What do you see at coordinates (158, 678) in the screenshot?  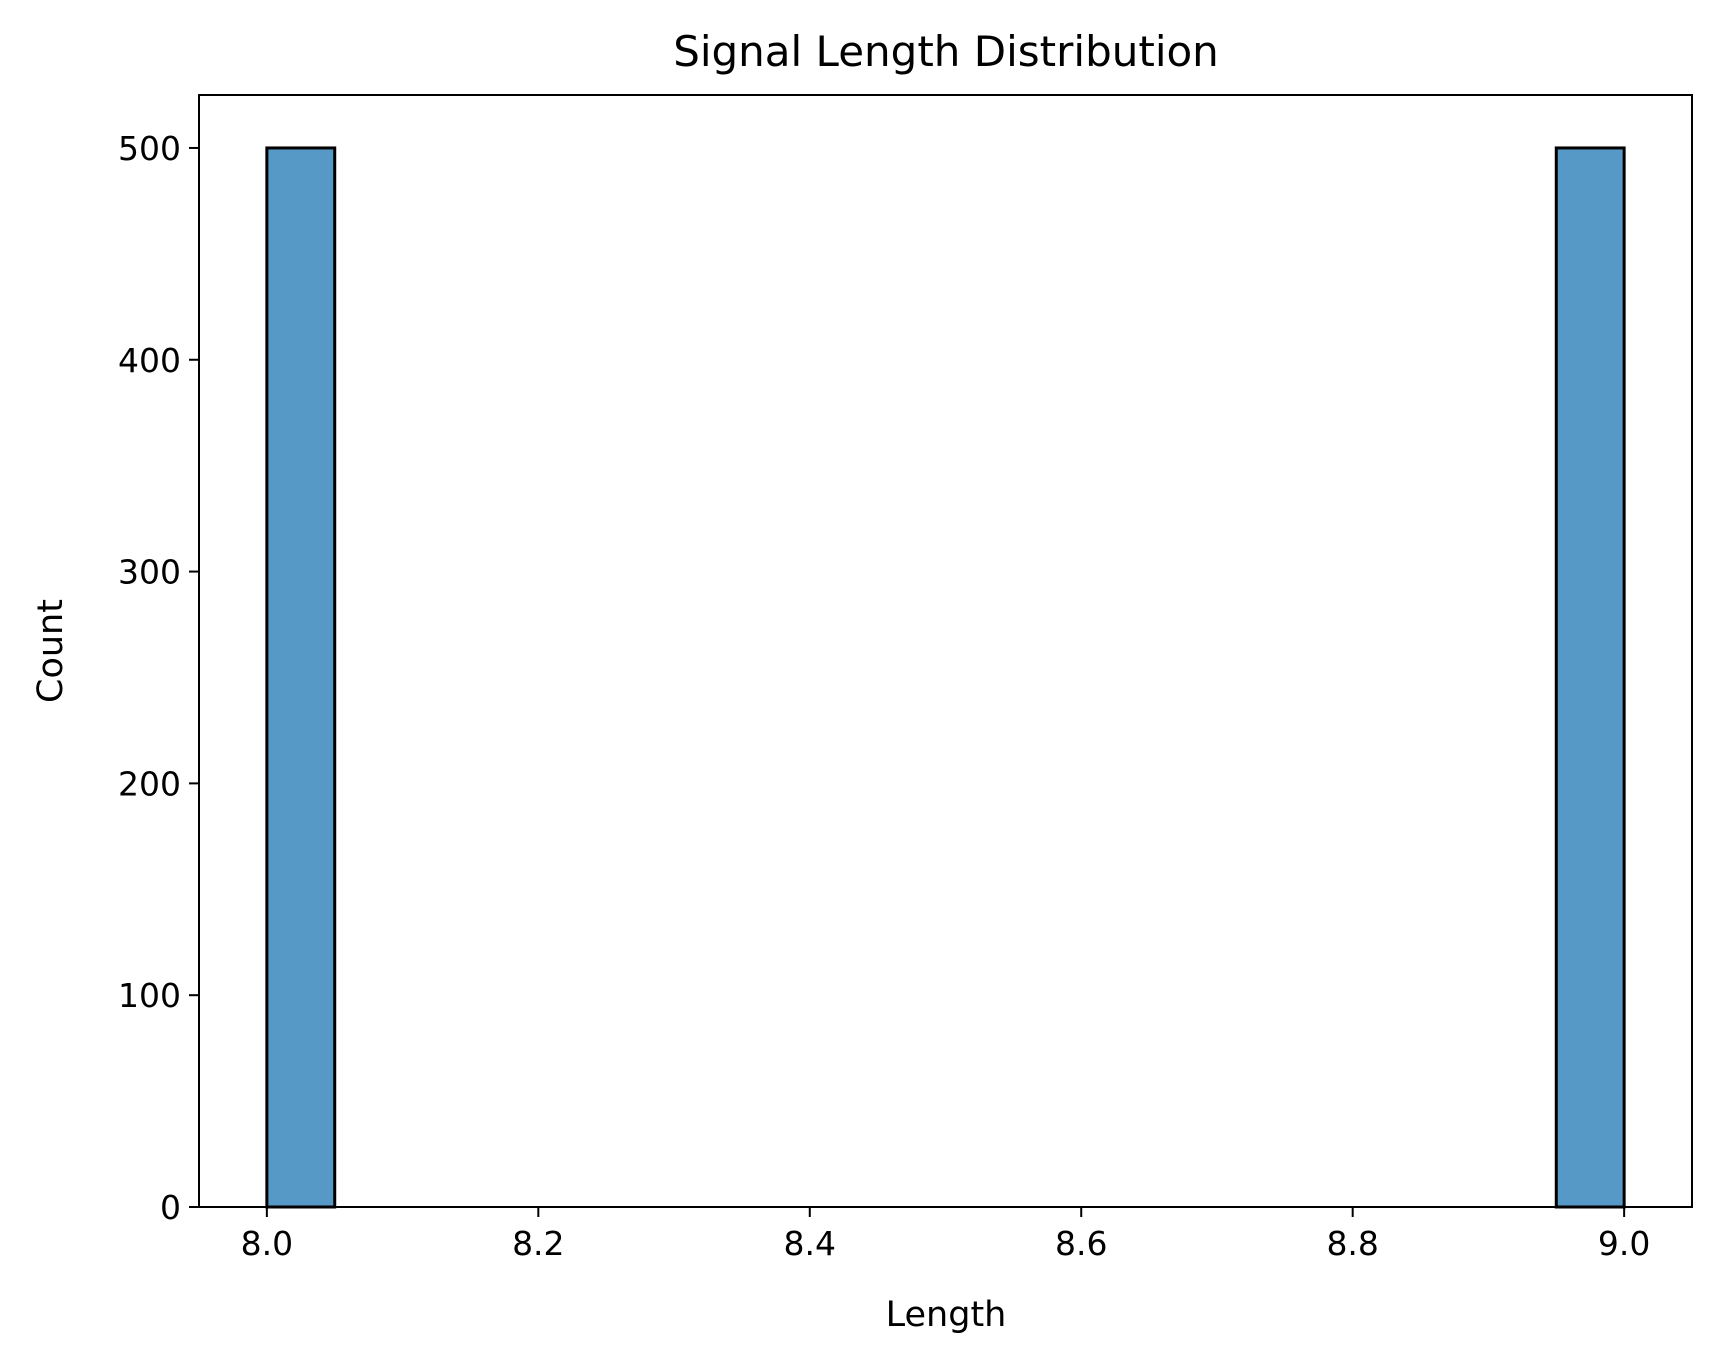 I see `y-axis-ticks: 0 100 200 300 400 500` at bounding box center [158, 678].